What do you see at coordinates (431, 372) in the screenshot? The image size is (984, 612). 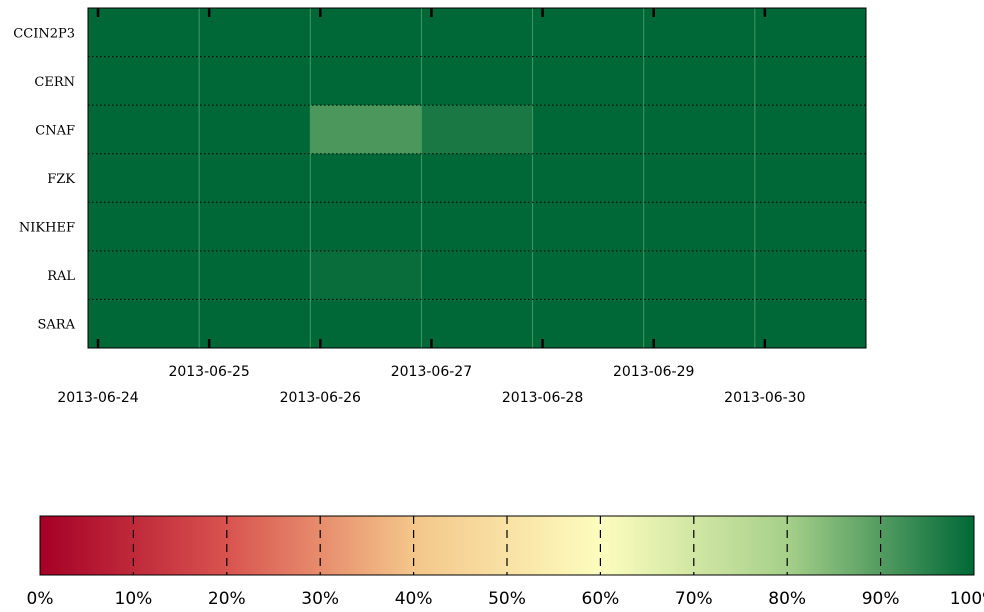 I see `x-label-2013-06-27: 2013-06-27` at bounding box center [431, 372].